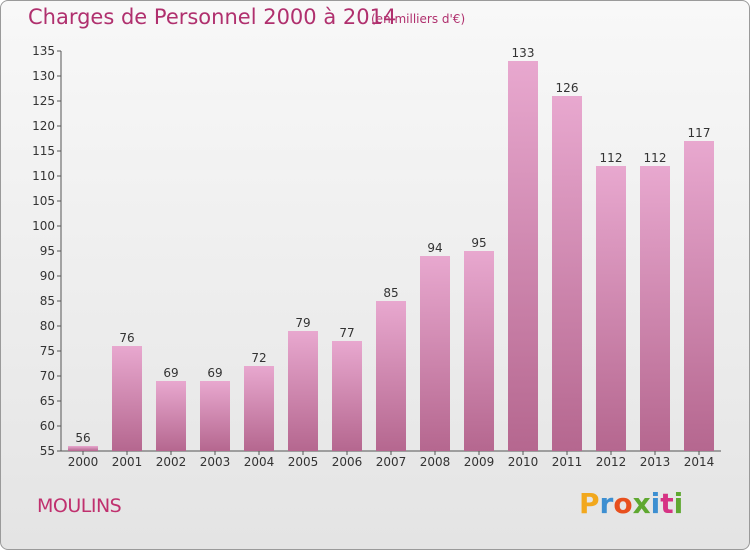 The image size is (750, 550). I want to click on bar-2004, so click(259, 408).